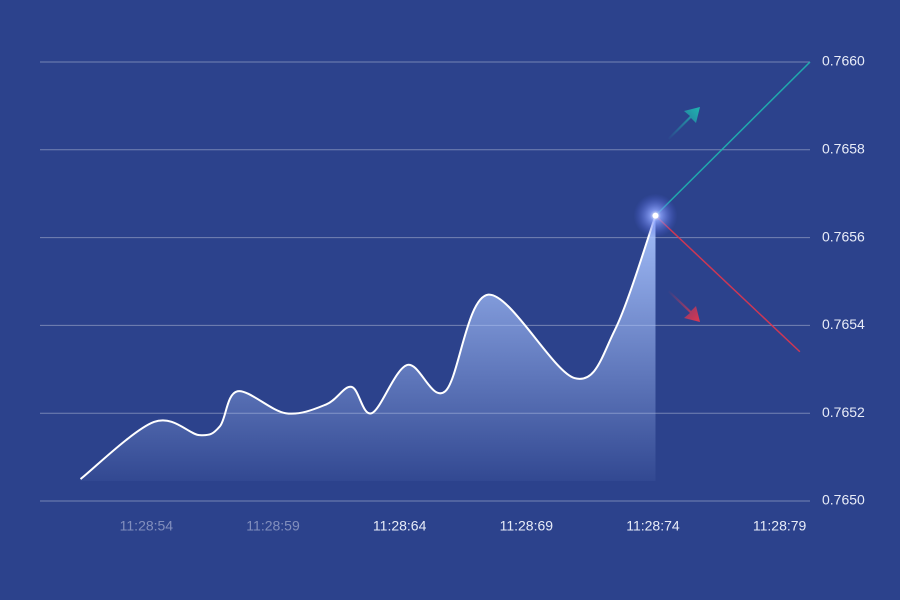  I want to click on x-tick-label: 11:28:74, so click(653, 526).